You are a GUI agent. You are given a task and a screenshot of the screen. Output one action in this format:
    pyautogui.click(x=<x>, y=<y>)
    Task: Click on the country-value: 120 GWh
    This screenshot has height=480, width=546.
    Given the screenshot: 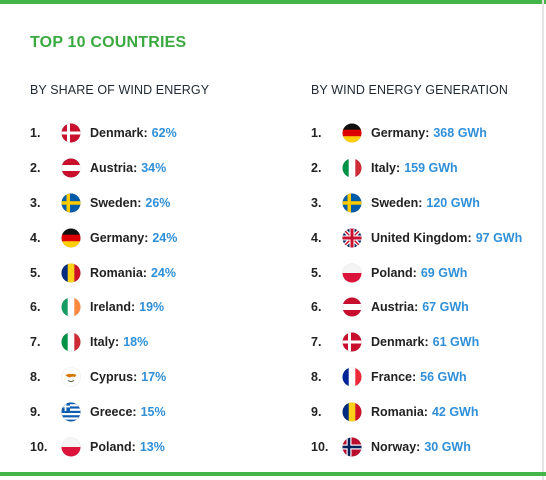 What is the action you would take?
    pyautogui.click(x=453, y=202)
    